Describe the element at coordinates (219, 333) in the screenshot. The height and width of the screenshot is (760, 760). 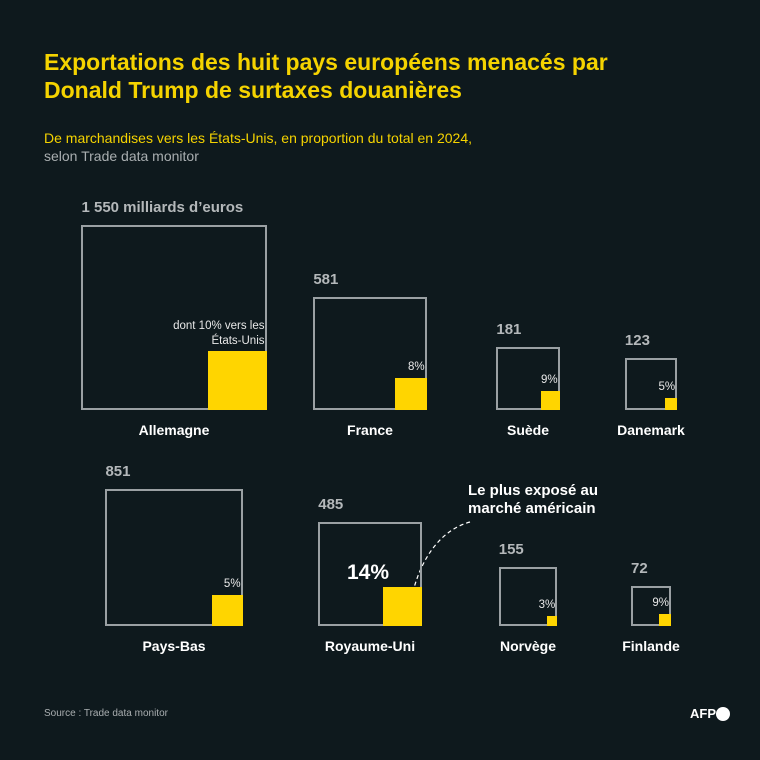
I see `share-label: dont 10% vers les États-Unis` at that location.